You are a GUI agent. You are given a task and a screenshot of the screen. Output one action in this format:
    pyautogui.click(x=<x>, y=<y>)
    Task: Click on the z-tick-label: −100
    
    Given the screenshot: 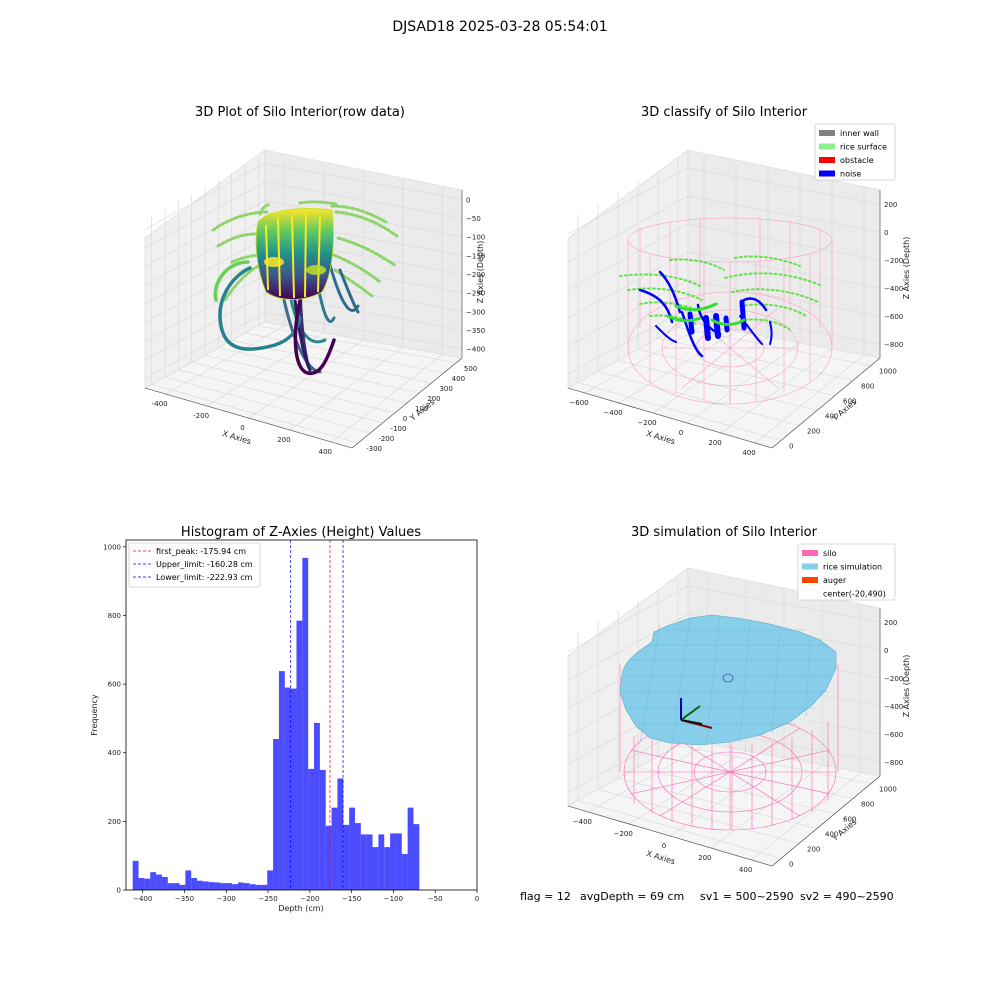 What is the action you would take?
    pyautogui.click(x=475, y=238)
    